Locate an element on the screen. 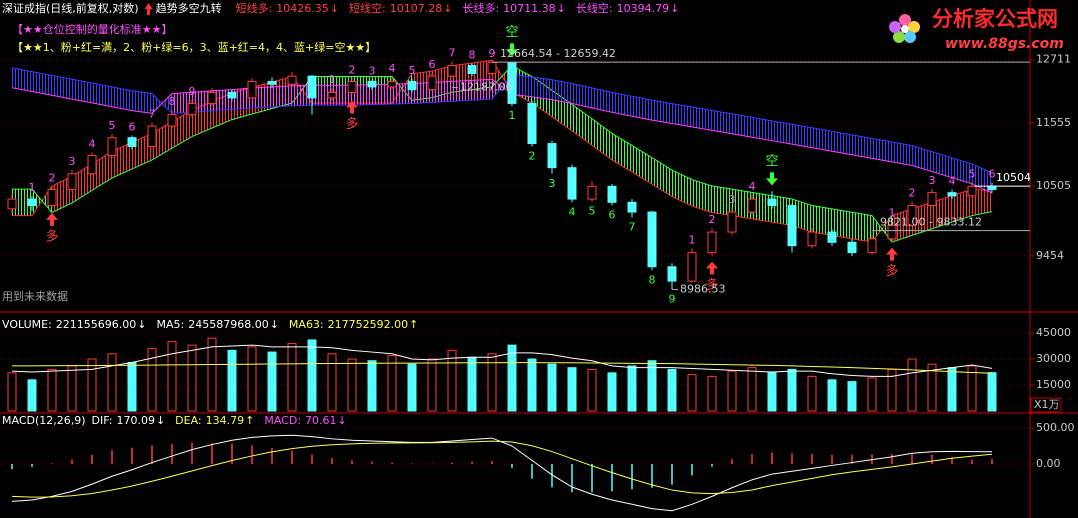 This screenshot has height=518, width=1078. indicator-name: 趋势多空九转 is located at coordinates (189, 8).